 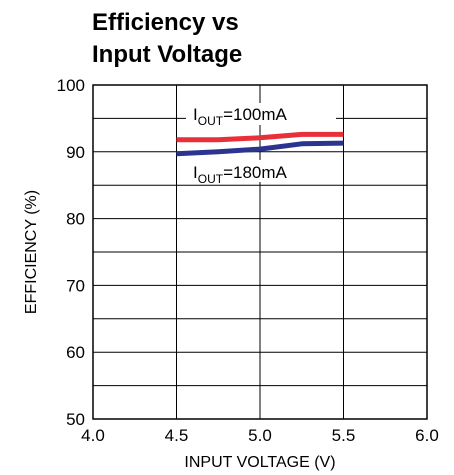 I want to click on chart-title-line1: Efficiency vs, so click(x=165, y=22).